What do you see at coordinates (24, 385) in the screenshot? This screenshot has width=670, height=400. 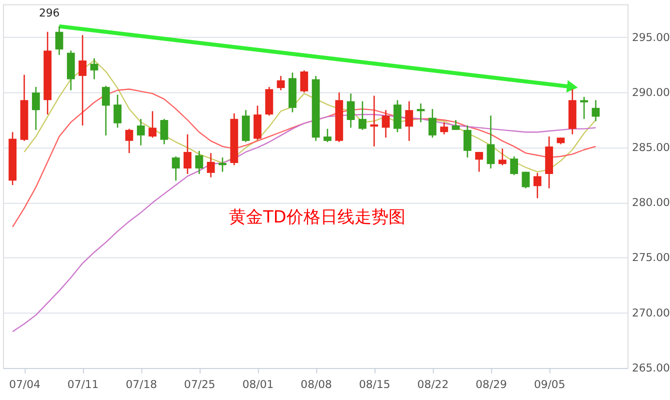 I see `x-tick-label: 07/04` at bounding box center [24, 385].